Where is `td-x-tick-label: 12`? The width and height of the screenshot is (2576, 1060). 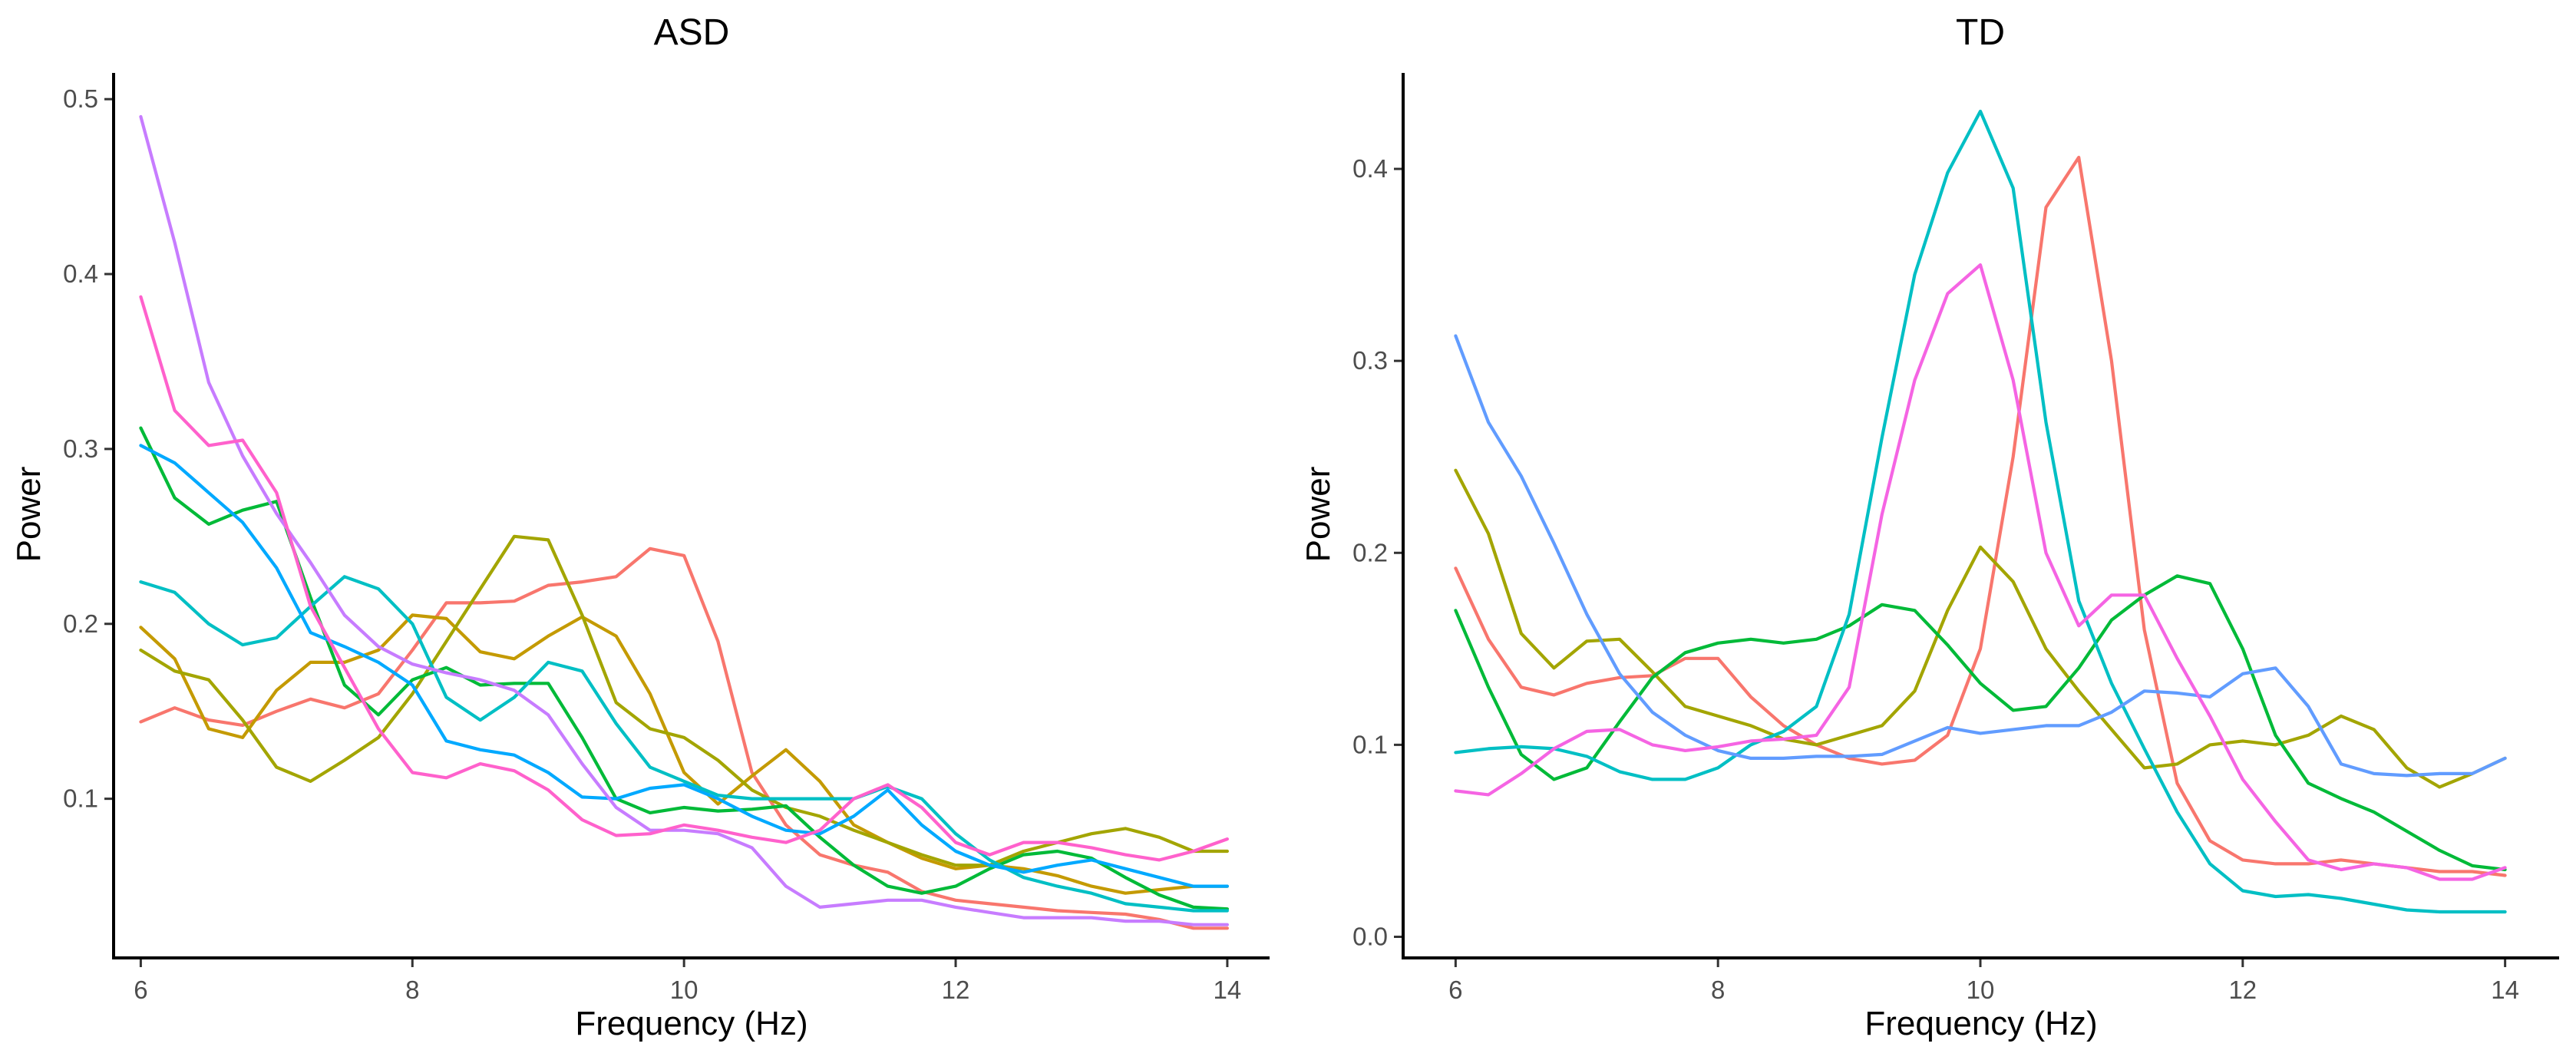 td-x-tick-label: 12 is located at coordinates (2242, 990).